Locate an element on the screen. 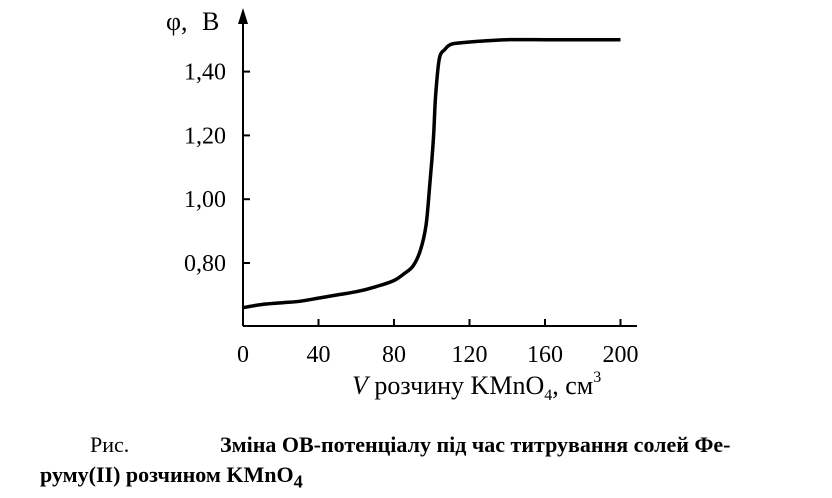 This screenshot has width=832, height=498. x-tick-label: 200 is located at coordinates (621, 355).